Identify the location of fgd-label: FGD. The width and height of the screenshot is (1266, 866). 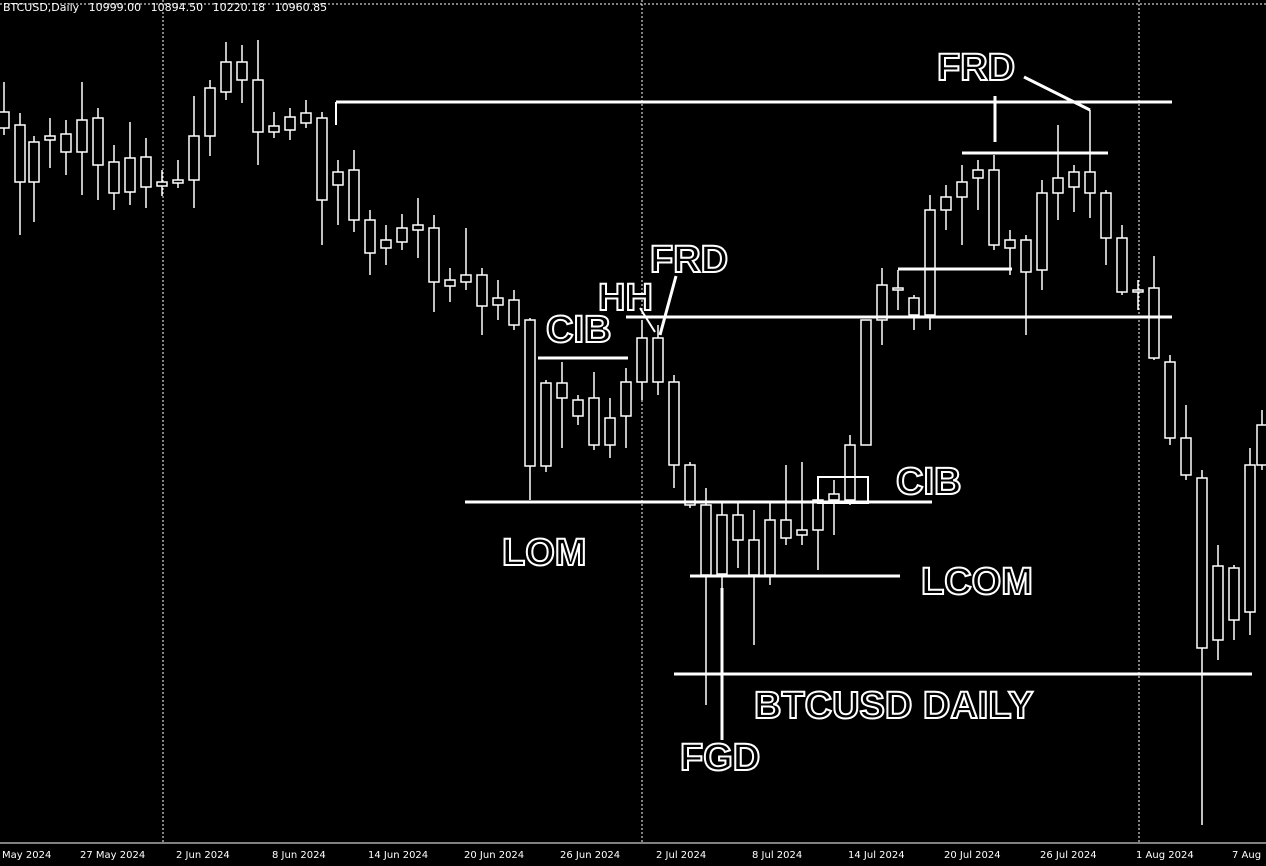
(720, 758).